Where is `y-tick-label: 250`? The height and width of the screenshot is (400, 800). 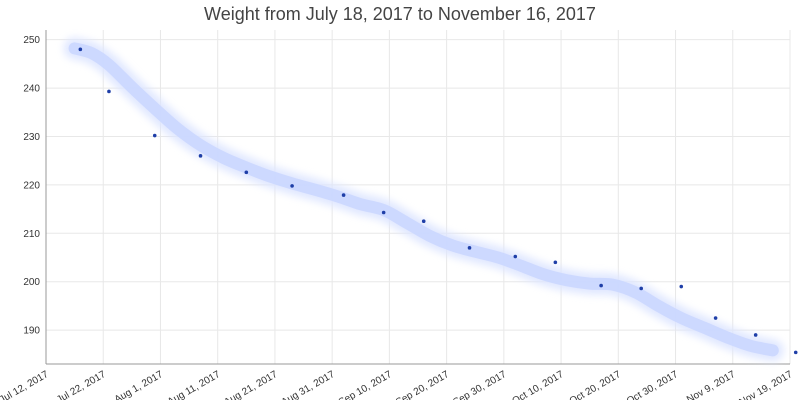 y-tick-label: 250 is located at coordinates (31, 40).